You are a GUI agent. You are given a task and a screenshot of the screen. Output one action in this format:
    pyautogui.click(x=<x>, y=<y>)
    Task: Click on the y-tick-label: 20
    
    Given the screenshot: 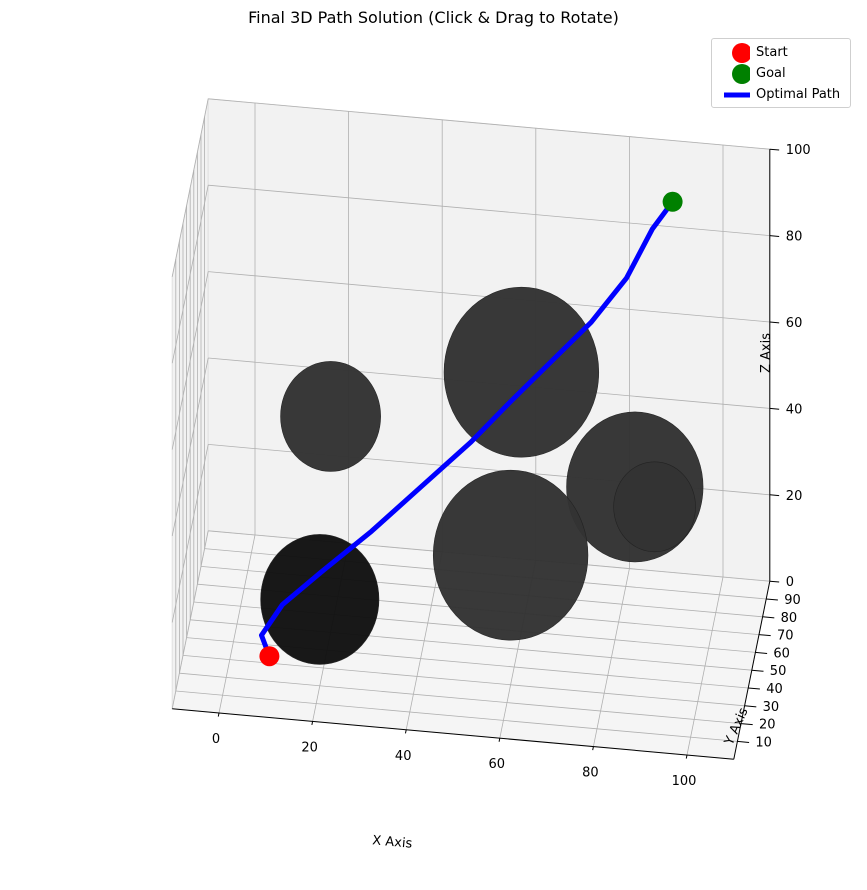 What is the action you would take?
    pyautogui.click(x=767, y=725)
    